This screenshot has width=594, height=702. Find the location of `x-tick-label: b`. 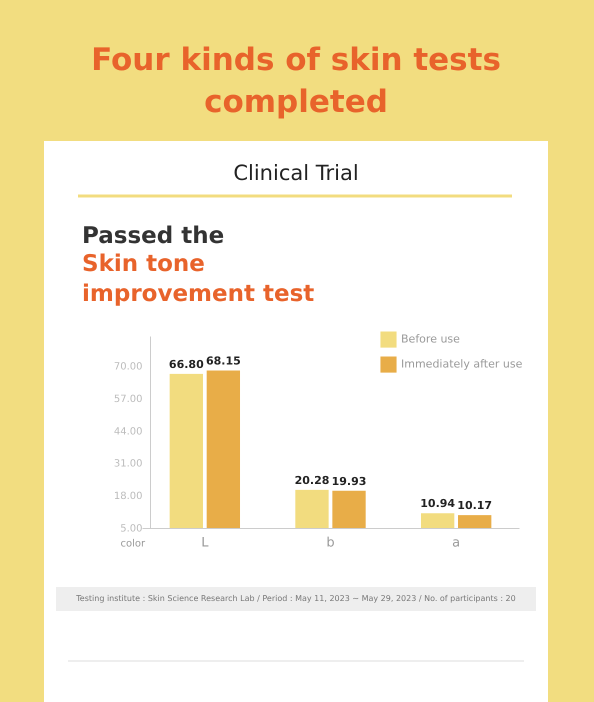

x-tick-label: b is located at coordinates (330, 543).